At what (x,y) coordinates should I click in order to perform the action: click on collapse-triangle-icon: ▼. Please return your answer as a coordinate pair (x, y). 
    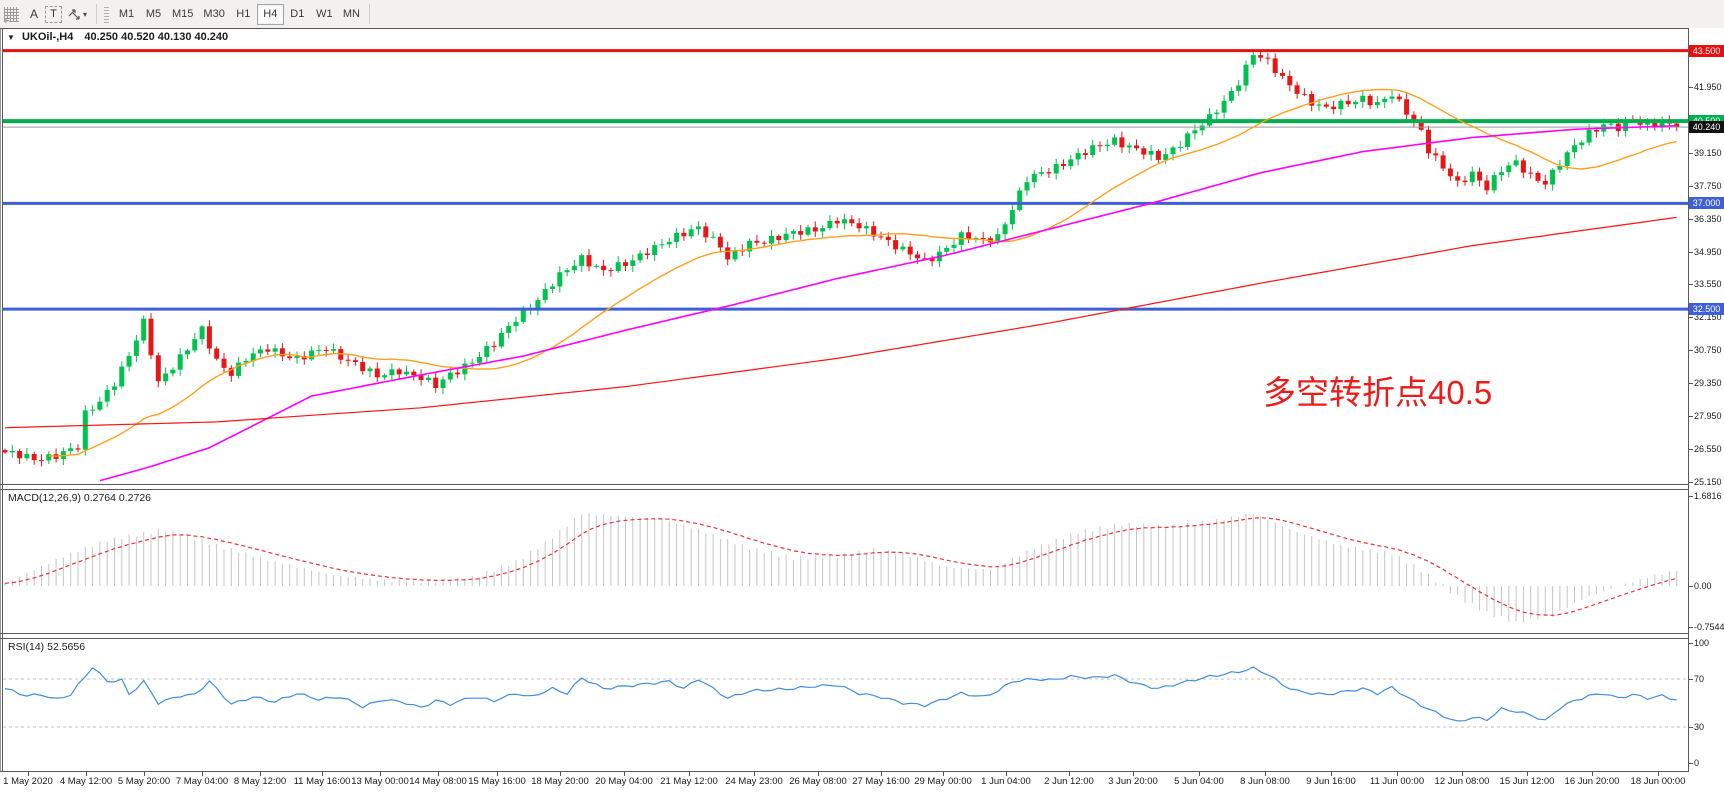
    Looking at the image, I should click on (11, 37).